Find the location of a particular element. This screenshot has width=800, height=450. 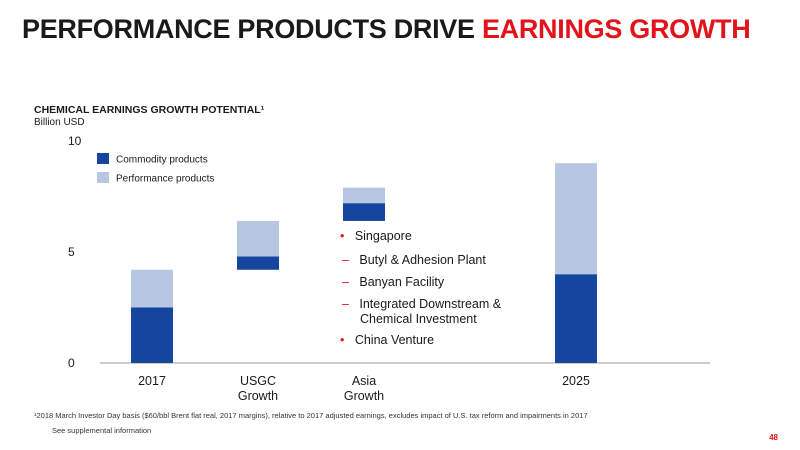

legend-label: Performance products is located at coordinates (165, 179).